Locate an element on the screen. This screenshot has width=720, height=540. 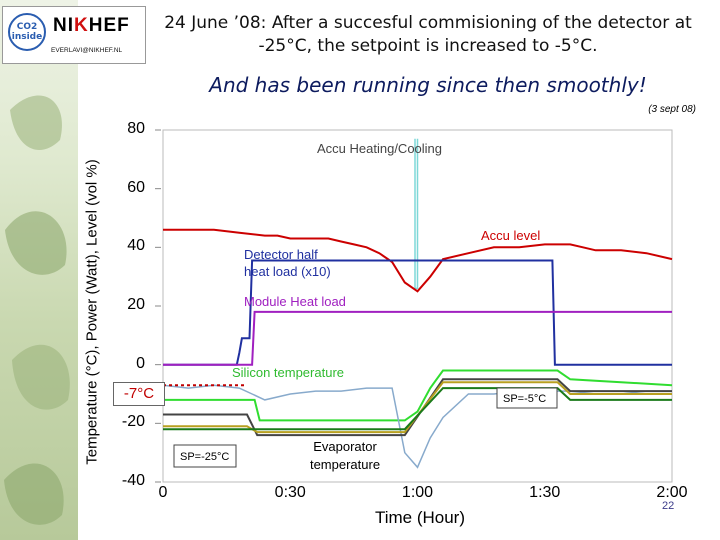
logo-banner: CO2 inside NIKHEF EVERLAVI@NIKHEF.NL is located at coordinates (74, 35).